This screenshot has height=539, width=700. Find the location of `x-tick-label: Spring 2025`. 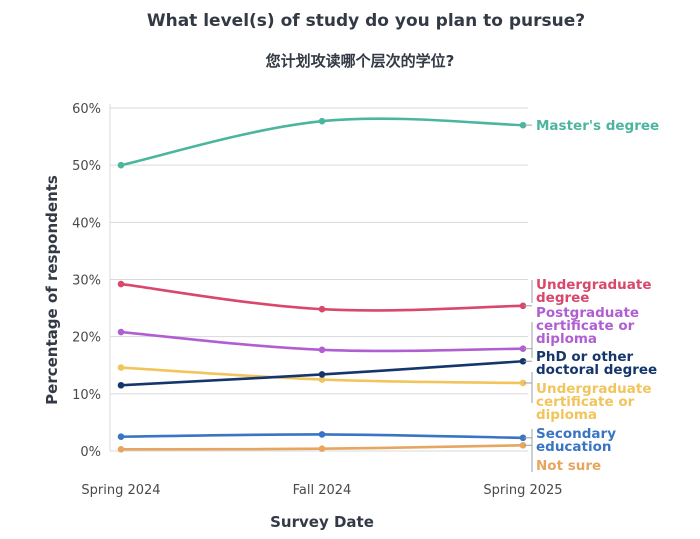

x-tick-label: Spring 2025 is located at coordinates (522, 490).